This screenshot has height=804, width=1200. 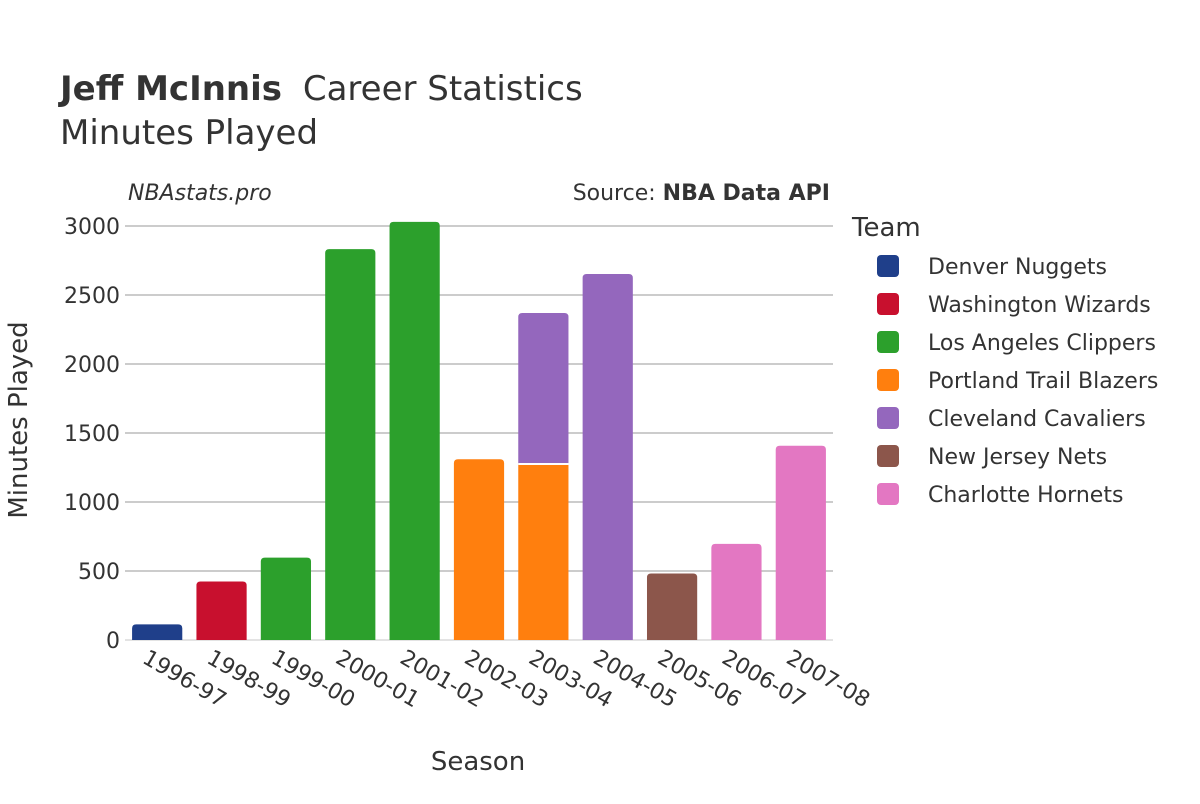 What do you see at coordinates (886, 228) in the screenshot?
I see `legend-title: Team` at bounding box center [886, 228].